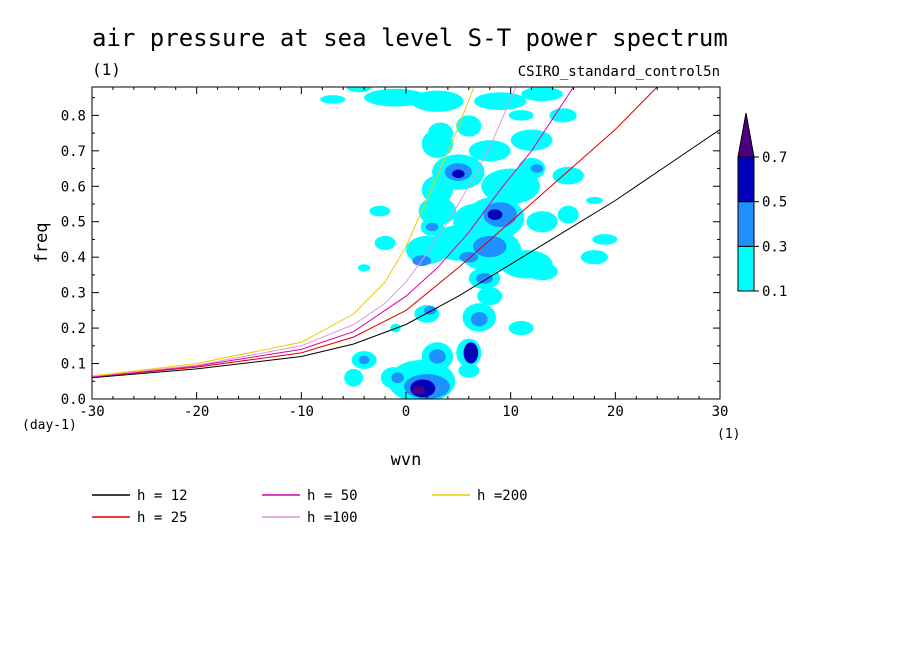  I want to click on legend-label-2: h = 50, so click(332, 496).